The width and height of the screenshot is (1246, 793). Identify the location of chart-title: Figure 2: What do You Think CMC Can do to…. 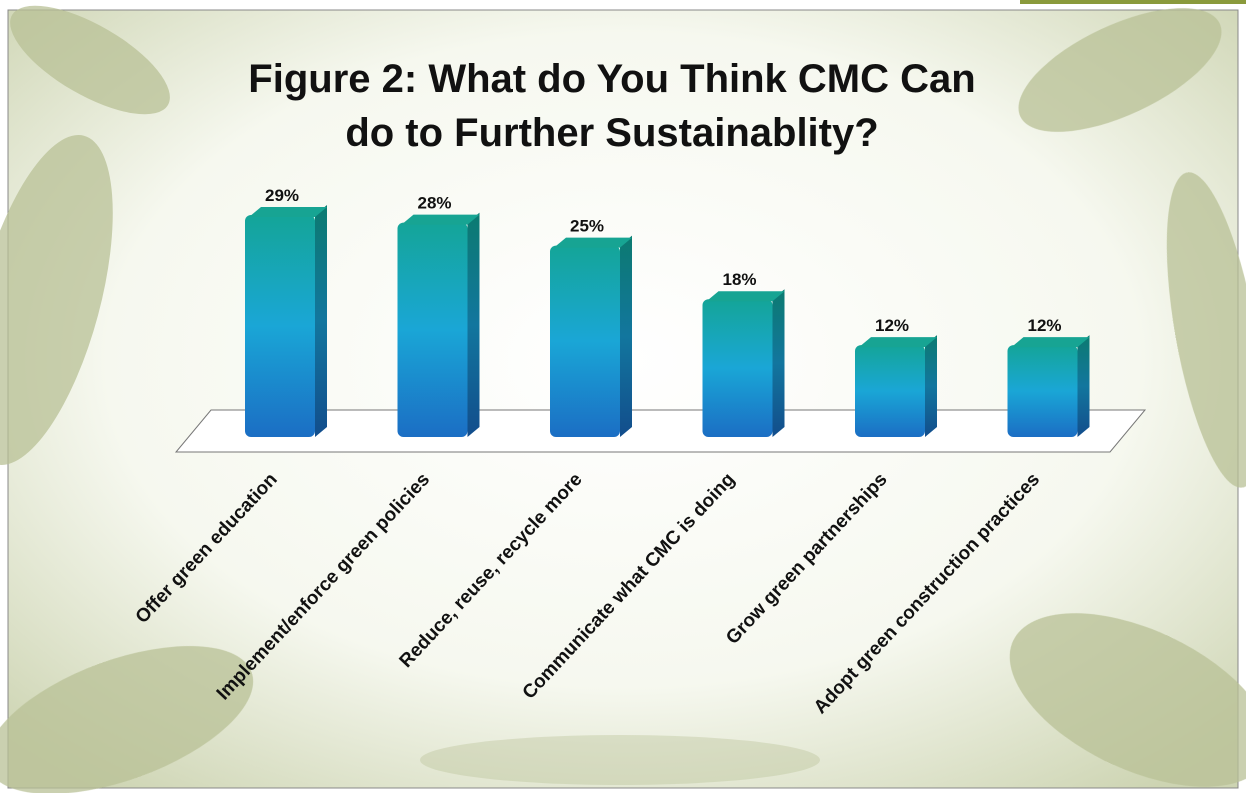
(611, 106).